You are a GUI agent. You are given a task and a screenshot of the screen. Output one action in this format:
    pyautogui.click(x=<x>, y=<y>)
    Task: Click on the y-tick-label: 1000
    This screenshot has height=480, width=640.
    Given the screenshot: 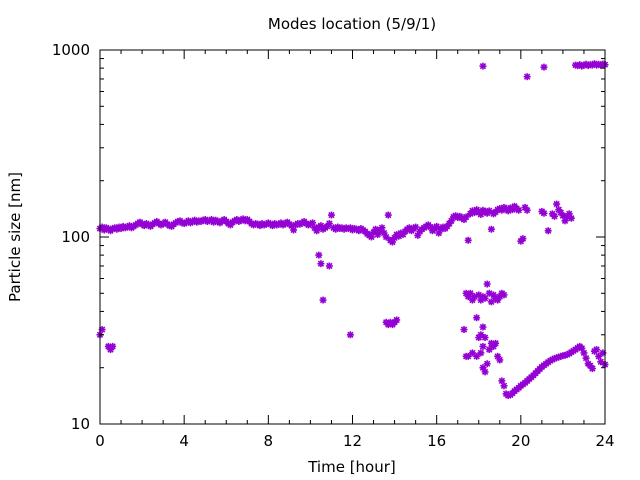 What is the action you would take?
    pyautogui.click(x=71, y=50)
    